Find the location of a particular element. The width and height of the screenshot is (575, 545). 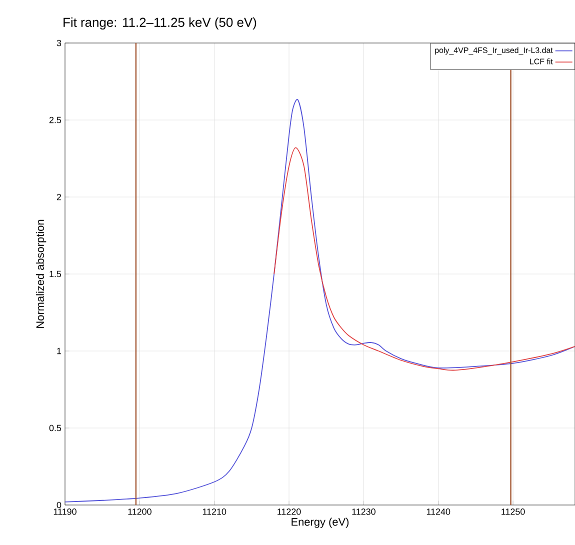

x-tick-label: 11250 is located at coordinates (513, 511).